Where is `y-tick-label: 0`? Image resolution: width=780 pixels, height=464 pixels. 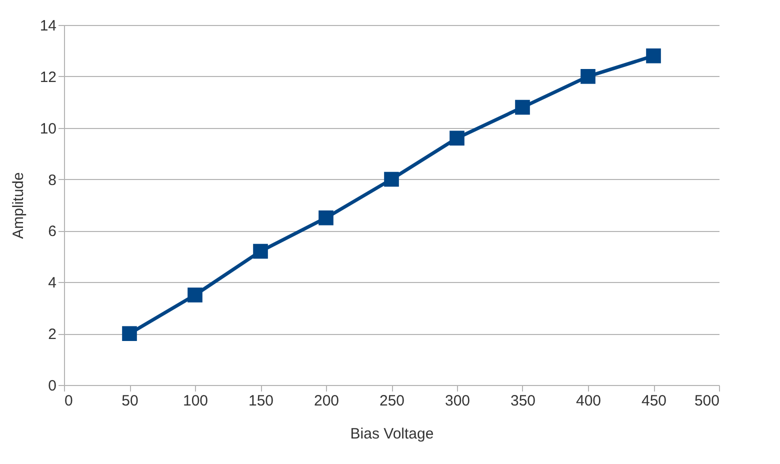
y-tick-label: 0 is located at coordinates (52, 386).